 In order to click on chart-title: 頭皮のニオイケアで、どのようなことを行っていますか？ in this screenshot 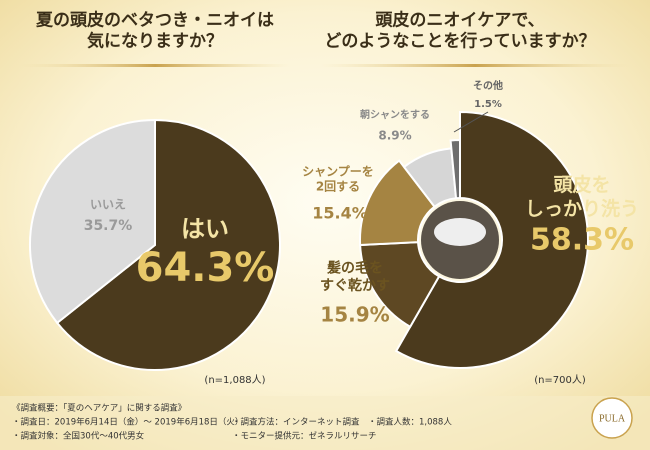, I will do `click(459, 30)`.